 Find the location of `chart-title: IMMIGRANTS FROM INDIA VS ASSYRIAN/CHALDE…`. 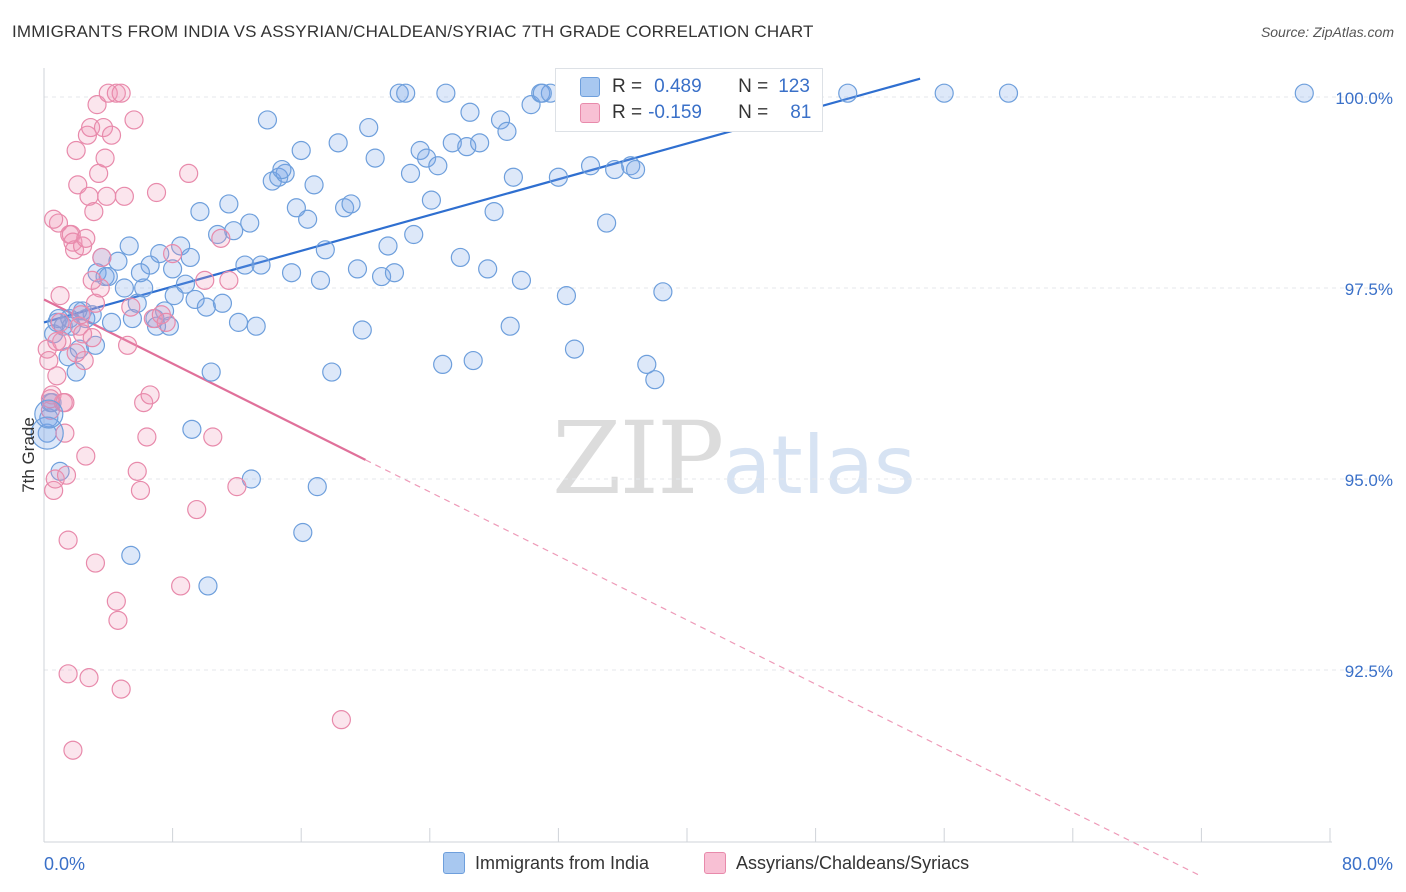

chart-title: IMMIGRANTS FROM INDIA VS ASSYRIAN/CHALDE… is located at coordinates (413, 31).